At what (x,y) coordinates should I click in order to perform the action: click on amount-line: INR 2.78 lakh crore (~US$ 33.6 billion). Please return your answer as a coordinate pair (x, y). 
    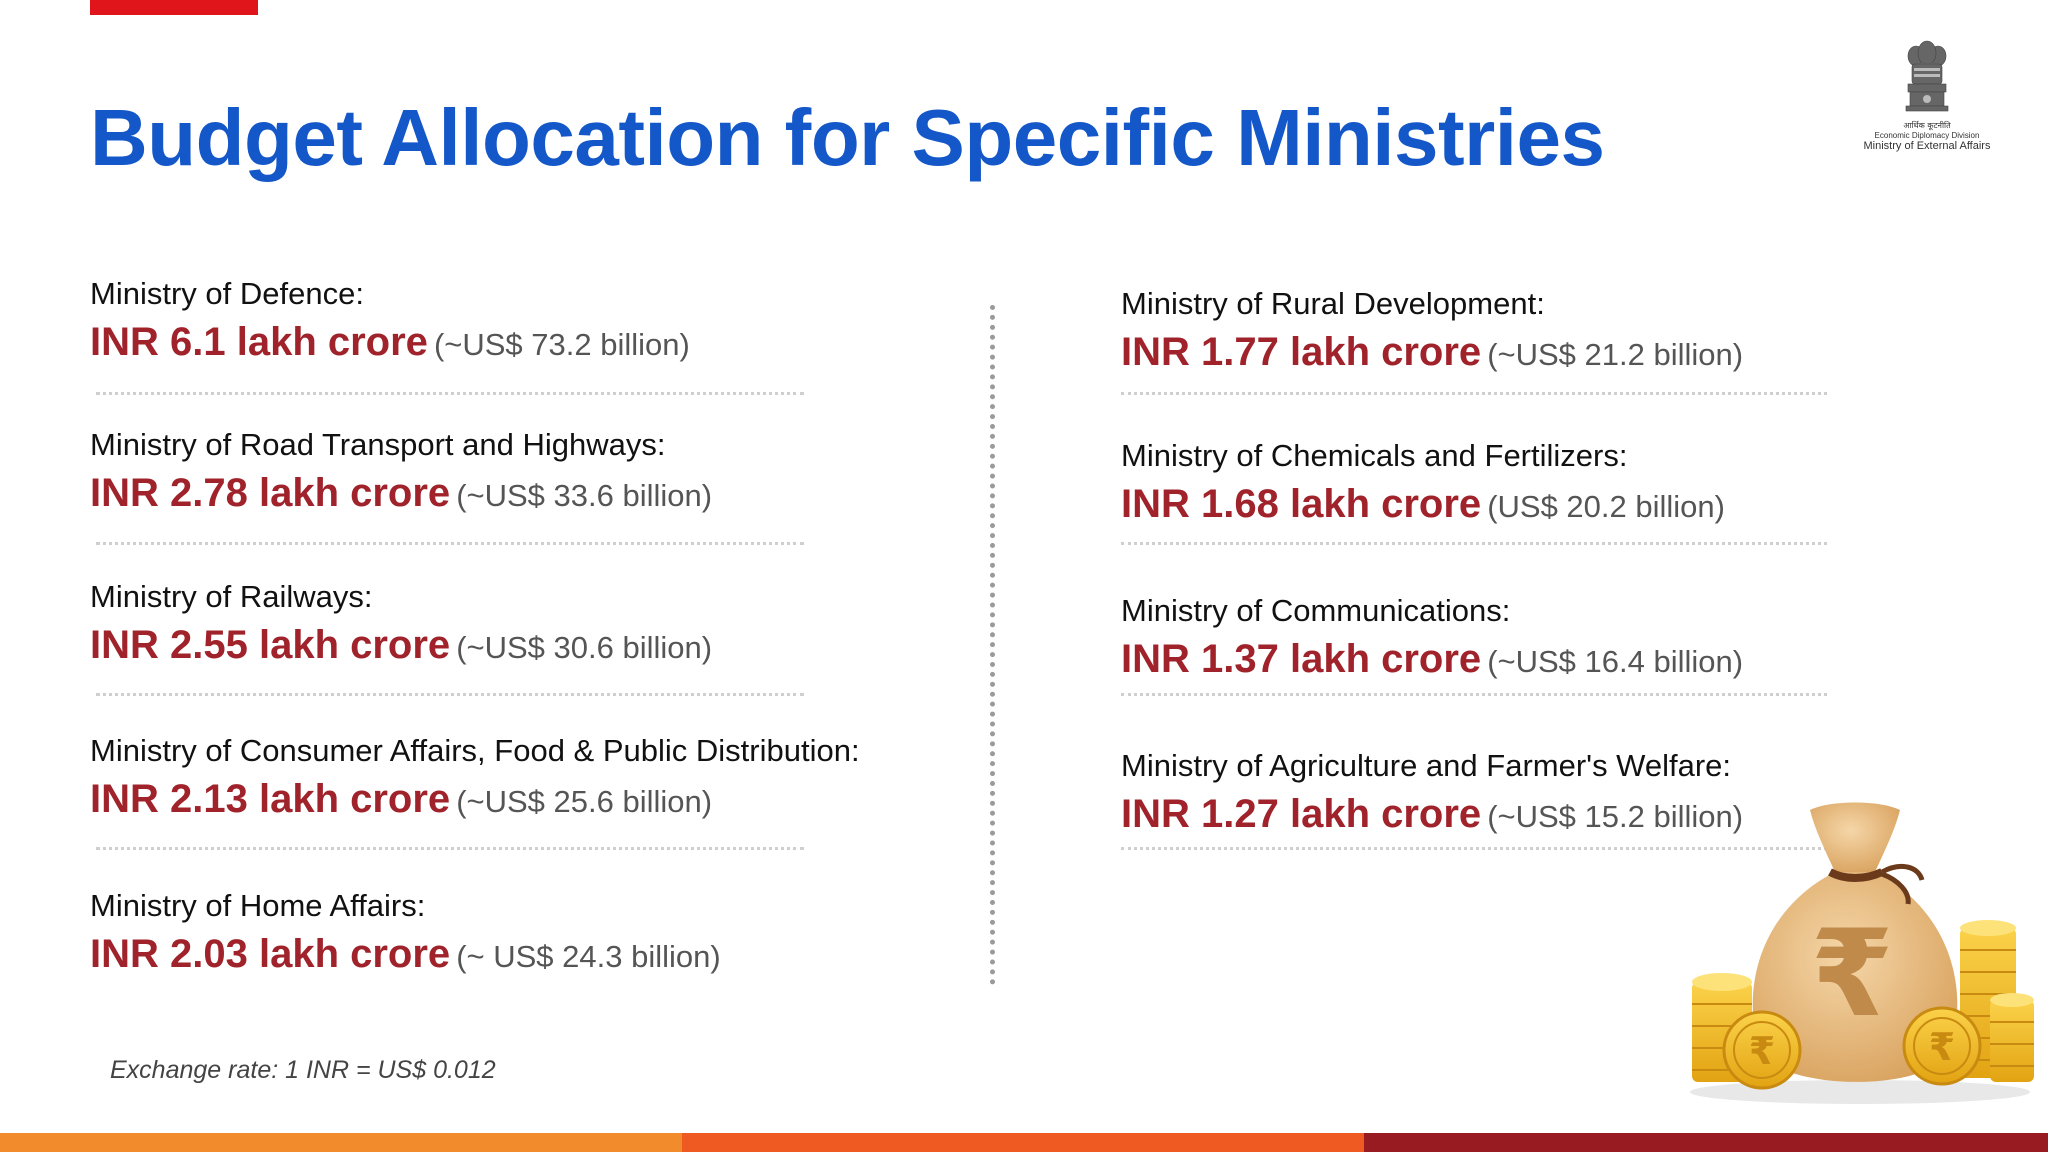
    Looking at the image, I should click on (450, 497).